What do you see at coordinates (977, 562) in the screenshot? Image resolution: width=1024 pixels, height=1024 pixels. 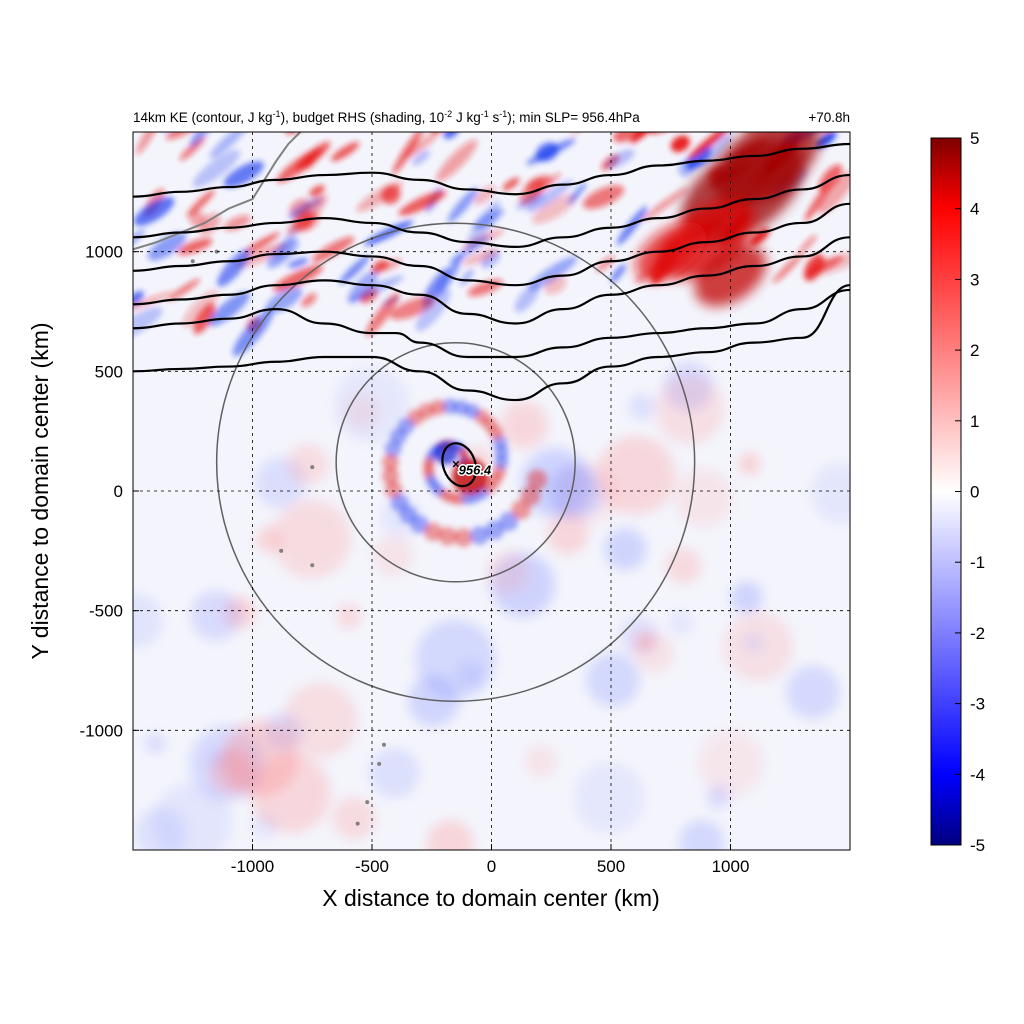 I see `colorbar-tick-label: -1` at bounding box center [977, 562].